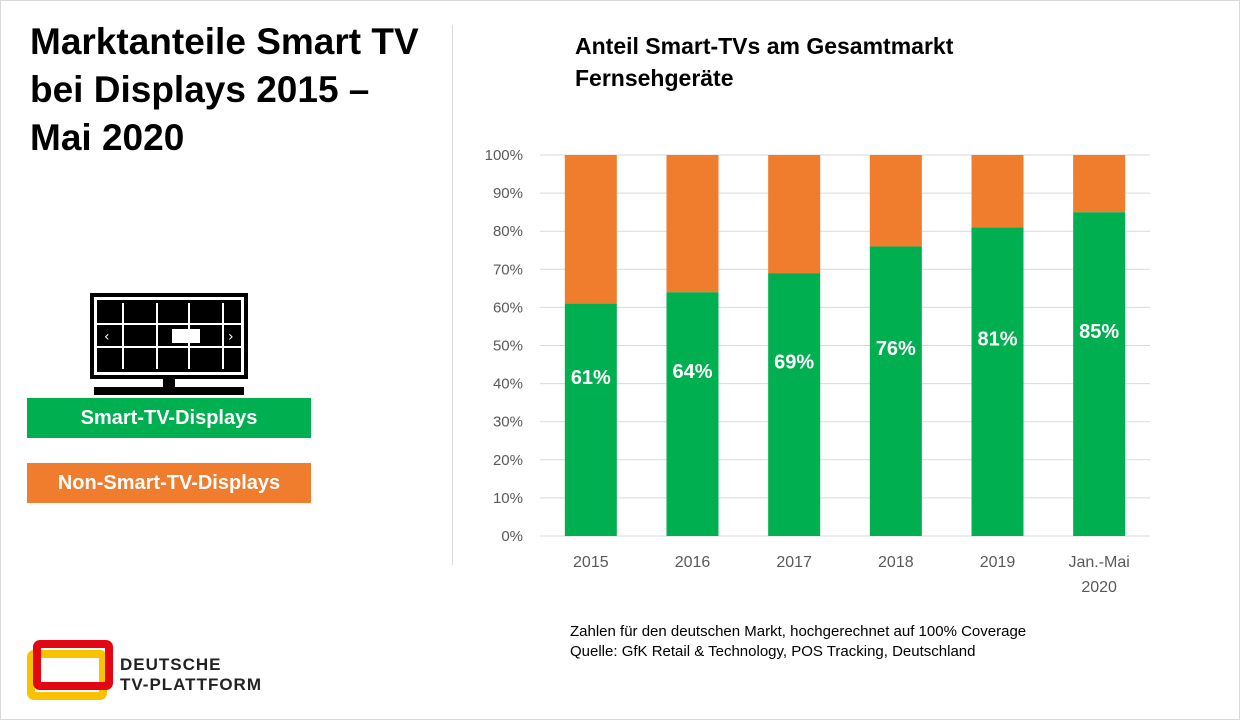 Image resolution: width=1240 pixels, height=720 pixels. Describe the element at coordinates (169, 344) in the screenshot. I see `smart-tv-icon: ‹ ›` at that location.